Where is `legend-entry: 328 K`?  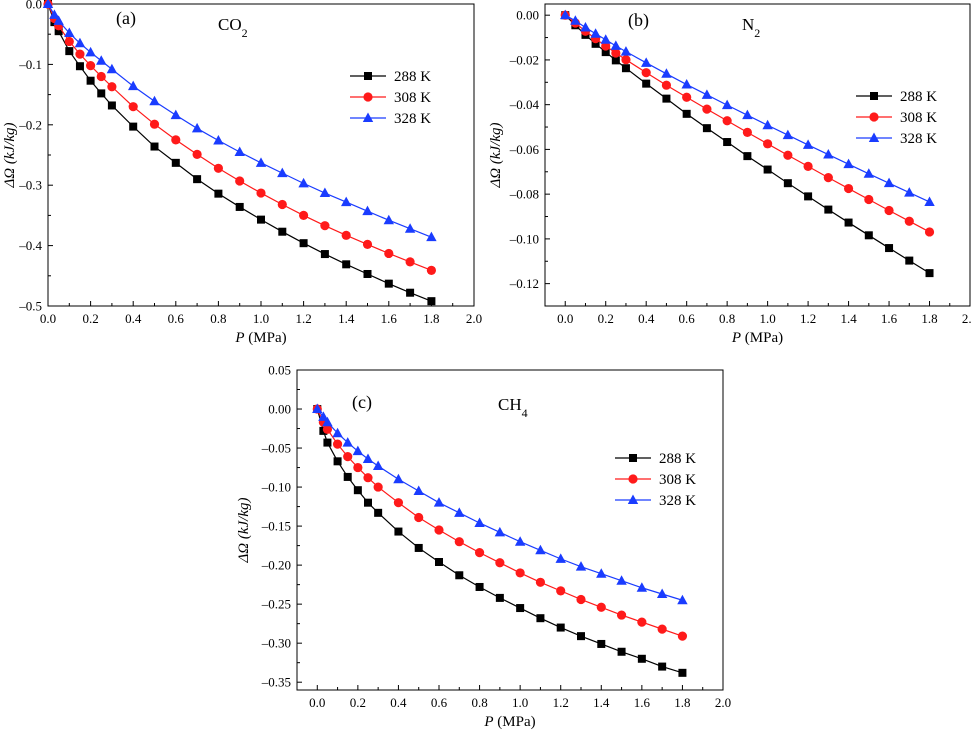
legend-entry: 328 K is located at coordinates (896, 139).